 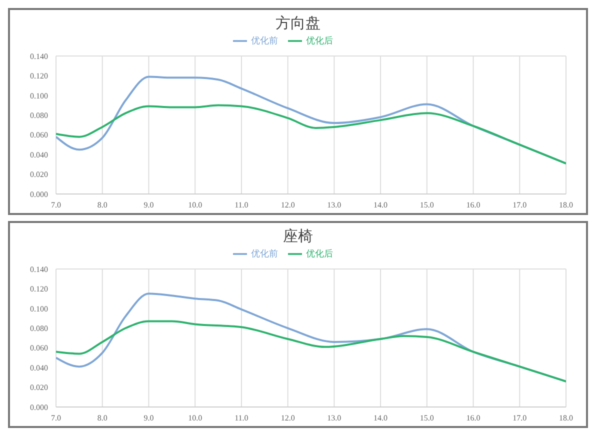 What do you see at coordinates (298, 237) in the screenshot?
I see `chart-title: 座椅` at bounding box center [298, 237].